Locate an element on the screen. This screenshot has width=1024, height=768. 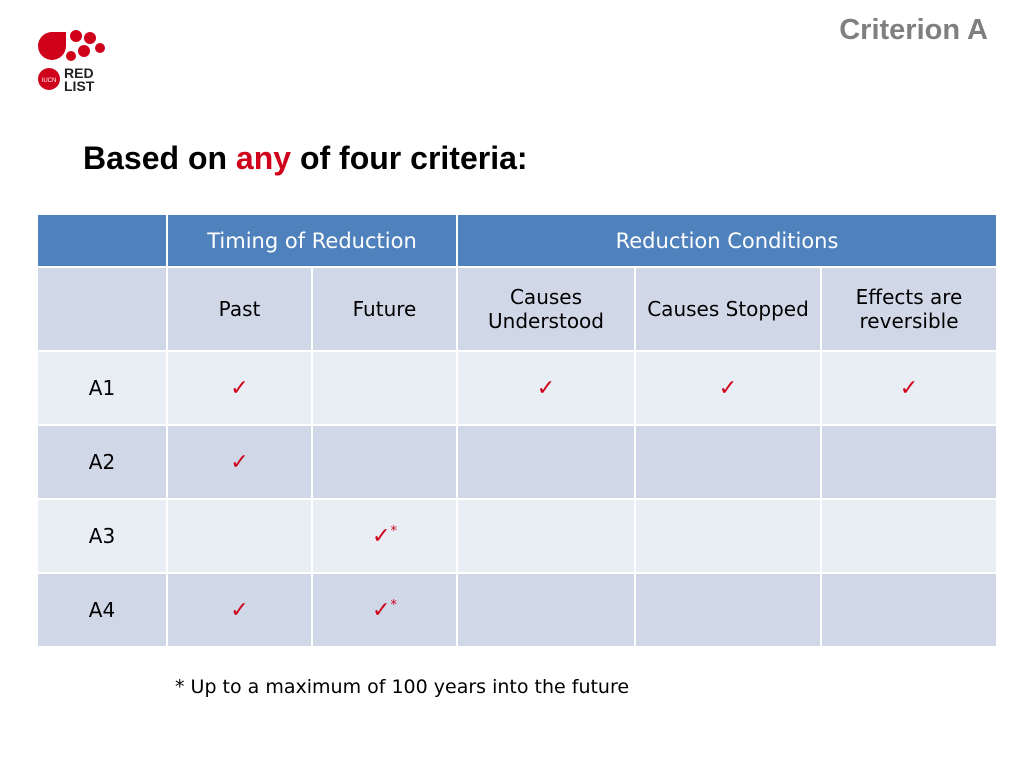
sub-header-causes-understood: Causes Understood is located at coordinates (546, 309).